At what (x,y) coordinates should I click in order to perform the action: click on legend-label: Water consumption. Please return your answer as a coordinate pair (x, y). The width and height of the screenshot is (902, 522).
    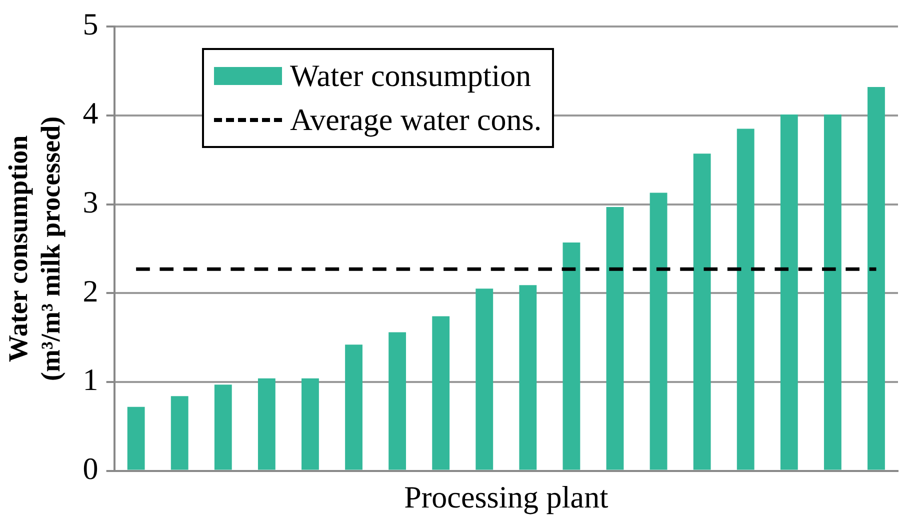
    Looking at the image, I should click on (411, 76).